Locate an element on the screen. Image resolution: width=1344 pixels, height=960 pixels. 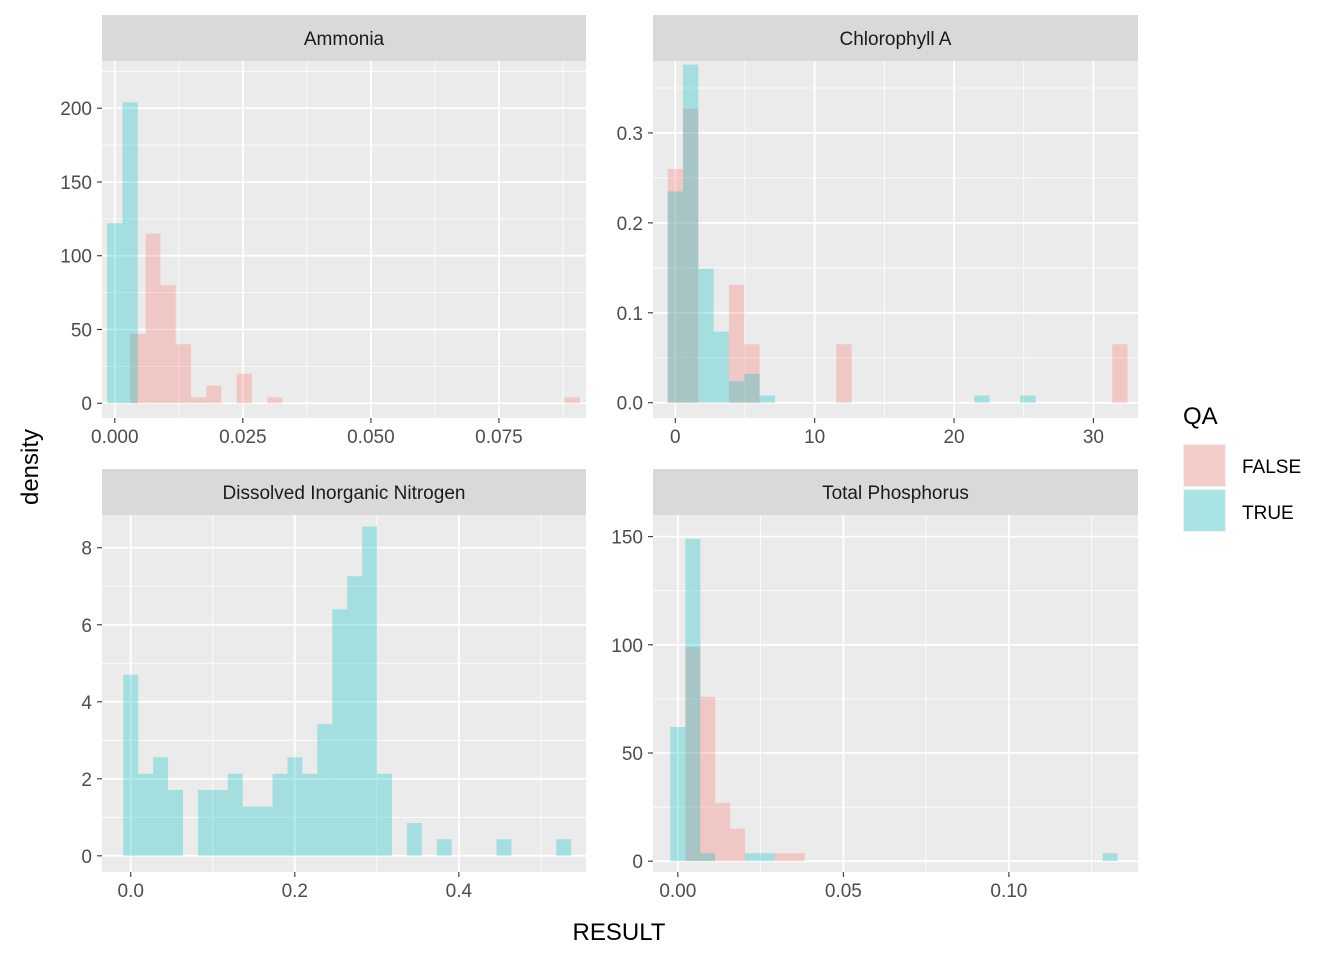
facet-strip-label-ammonia: Ammonia is located at coordinates (344, 39).